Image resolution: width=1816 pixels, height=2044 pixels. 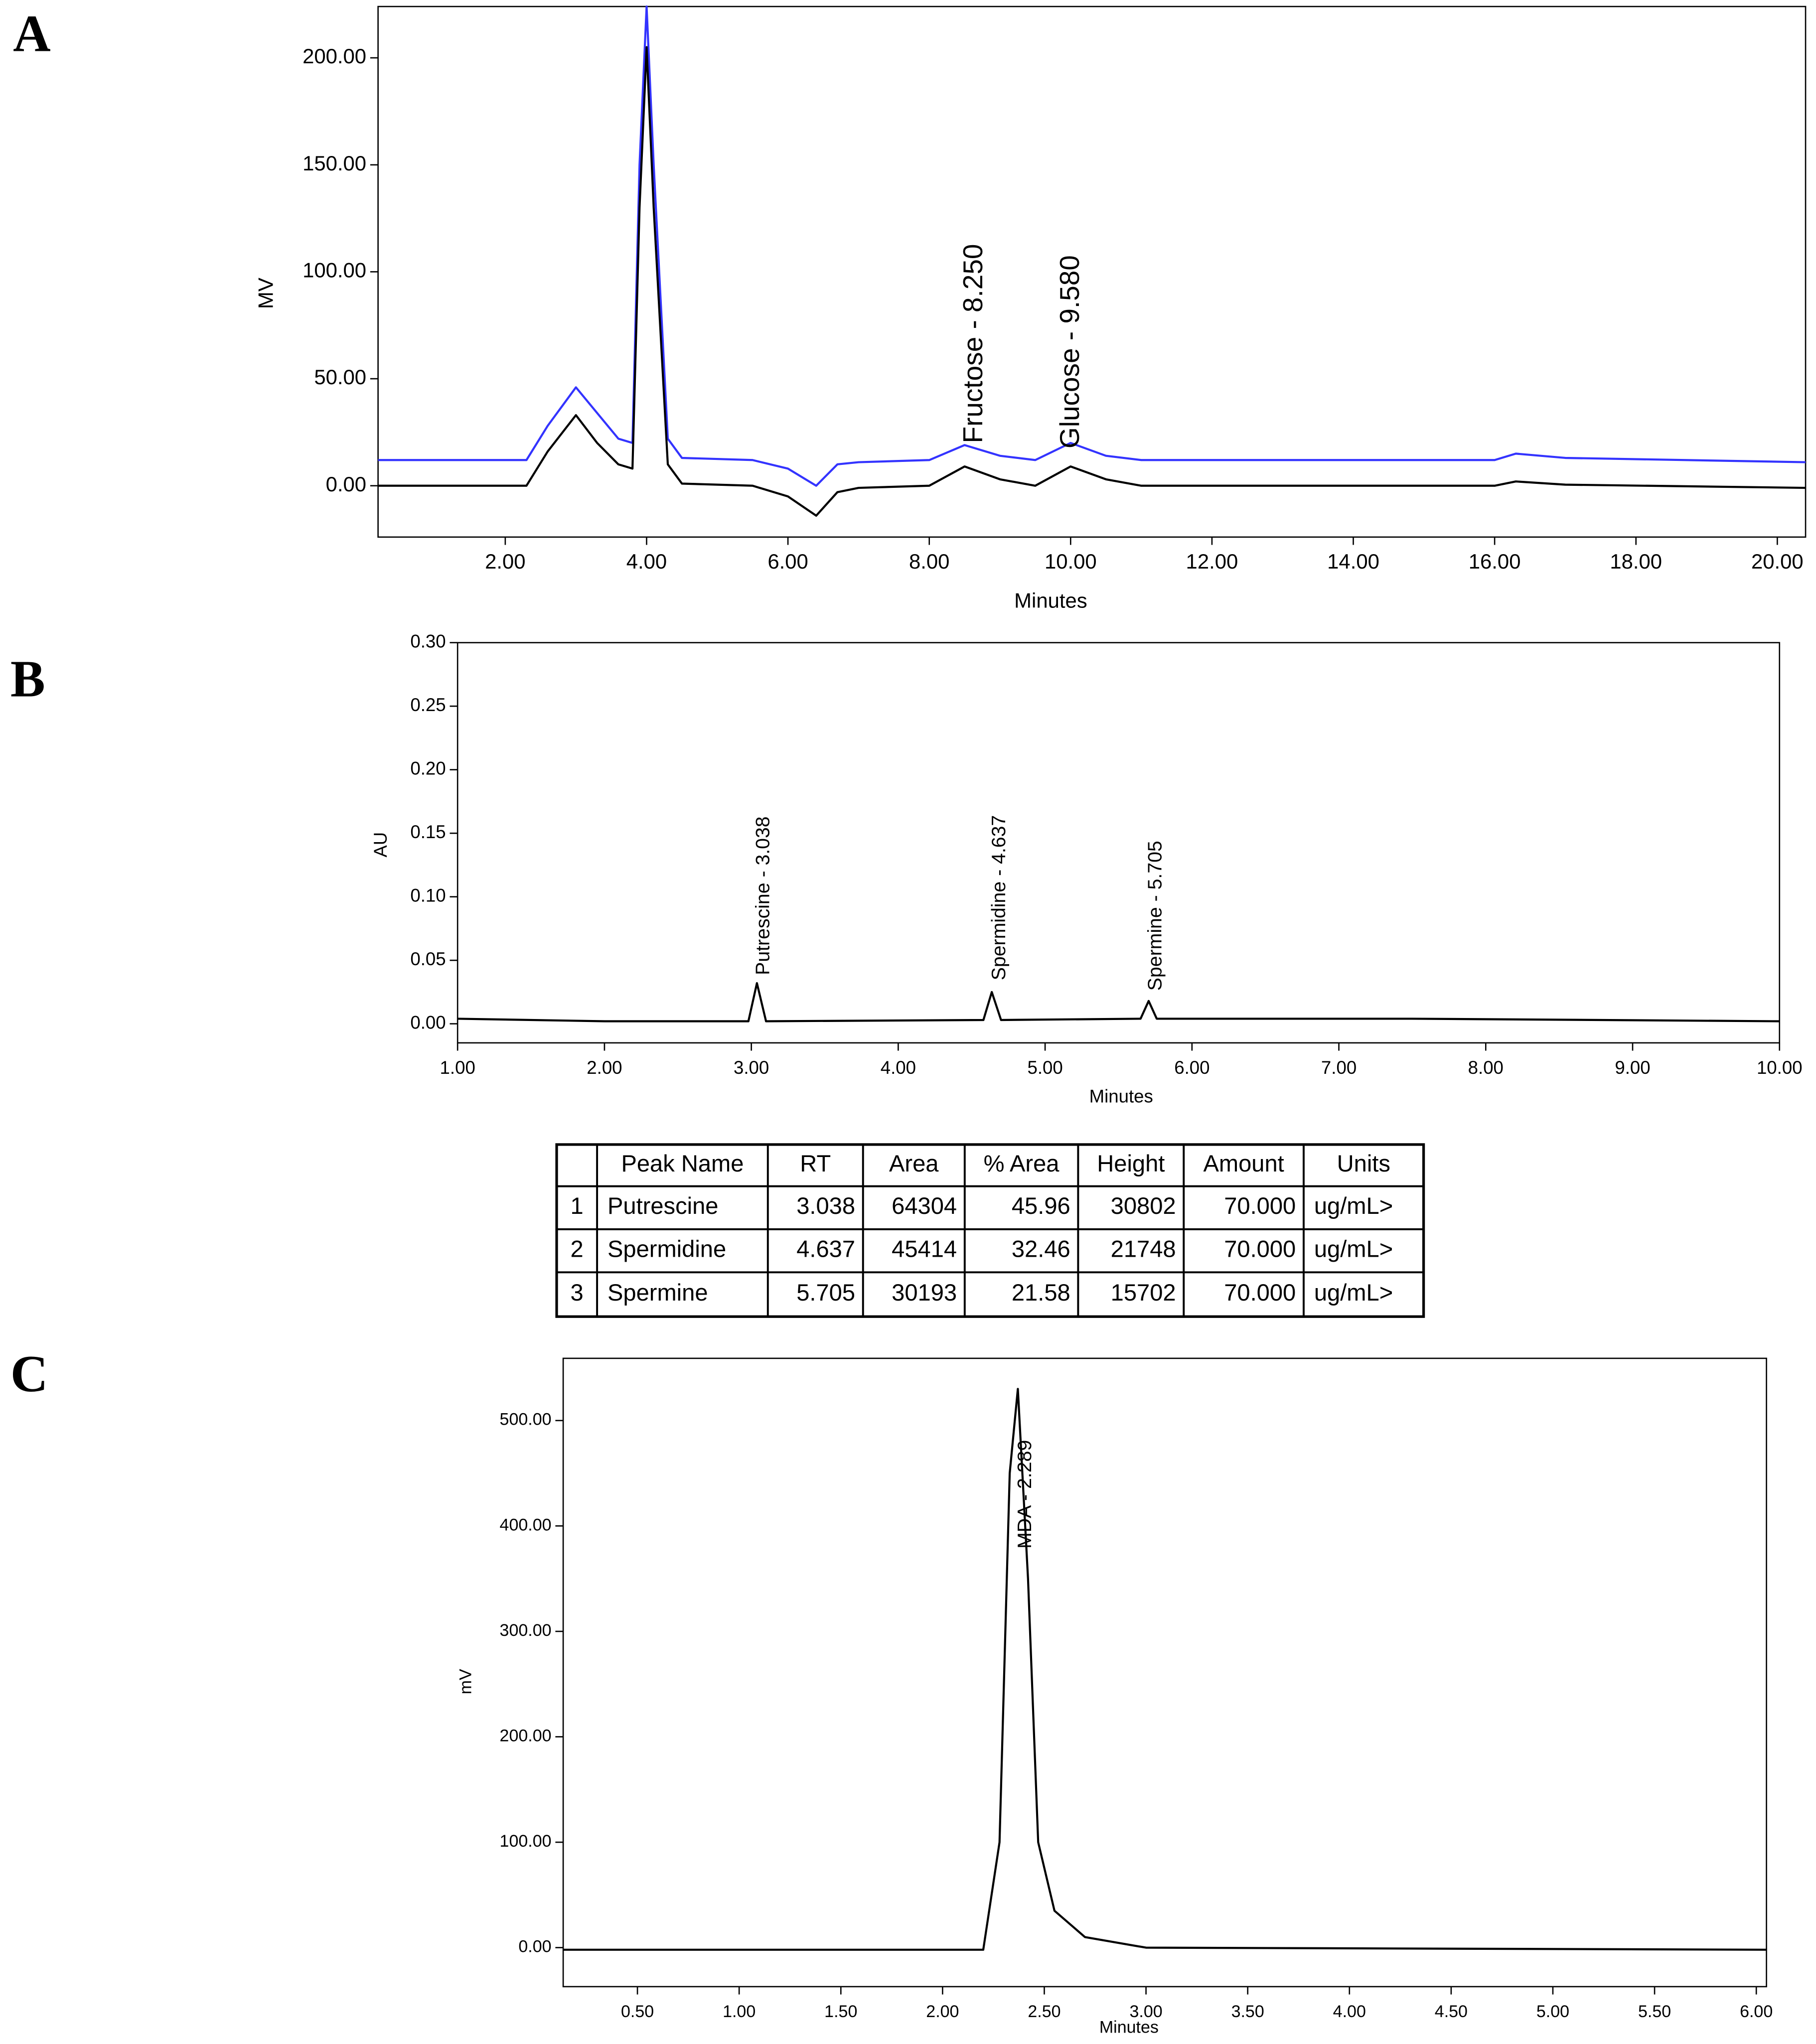 I want to click on table-header: Amount, so click(x=1243, y=1163).